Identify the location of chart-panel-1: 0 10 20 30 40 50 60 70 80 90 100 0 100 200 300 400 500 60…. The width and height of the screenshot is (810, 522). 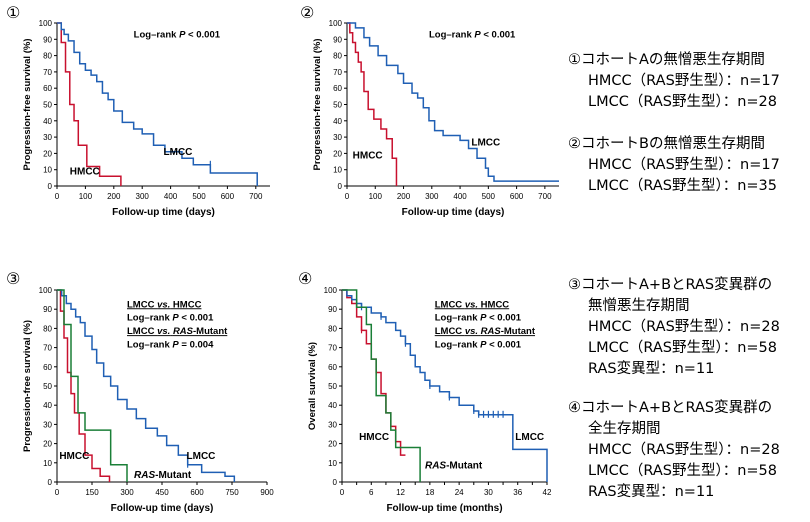
(138, 110).